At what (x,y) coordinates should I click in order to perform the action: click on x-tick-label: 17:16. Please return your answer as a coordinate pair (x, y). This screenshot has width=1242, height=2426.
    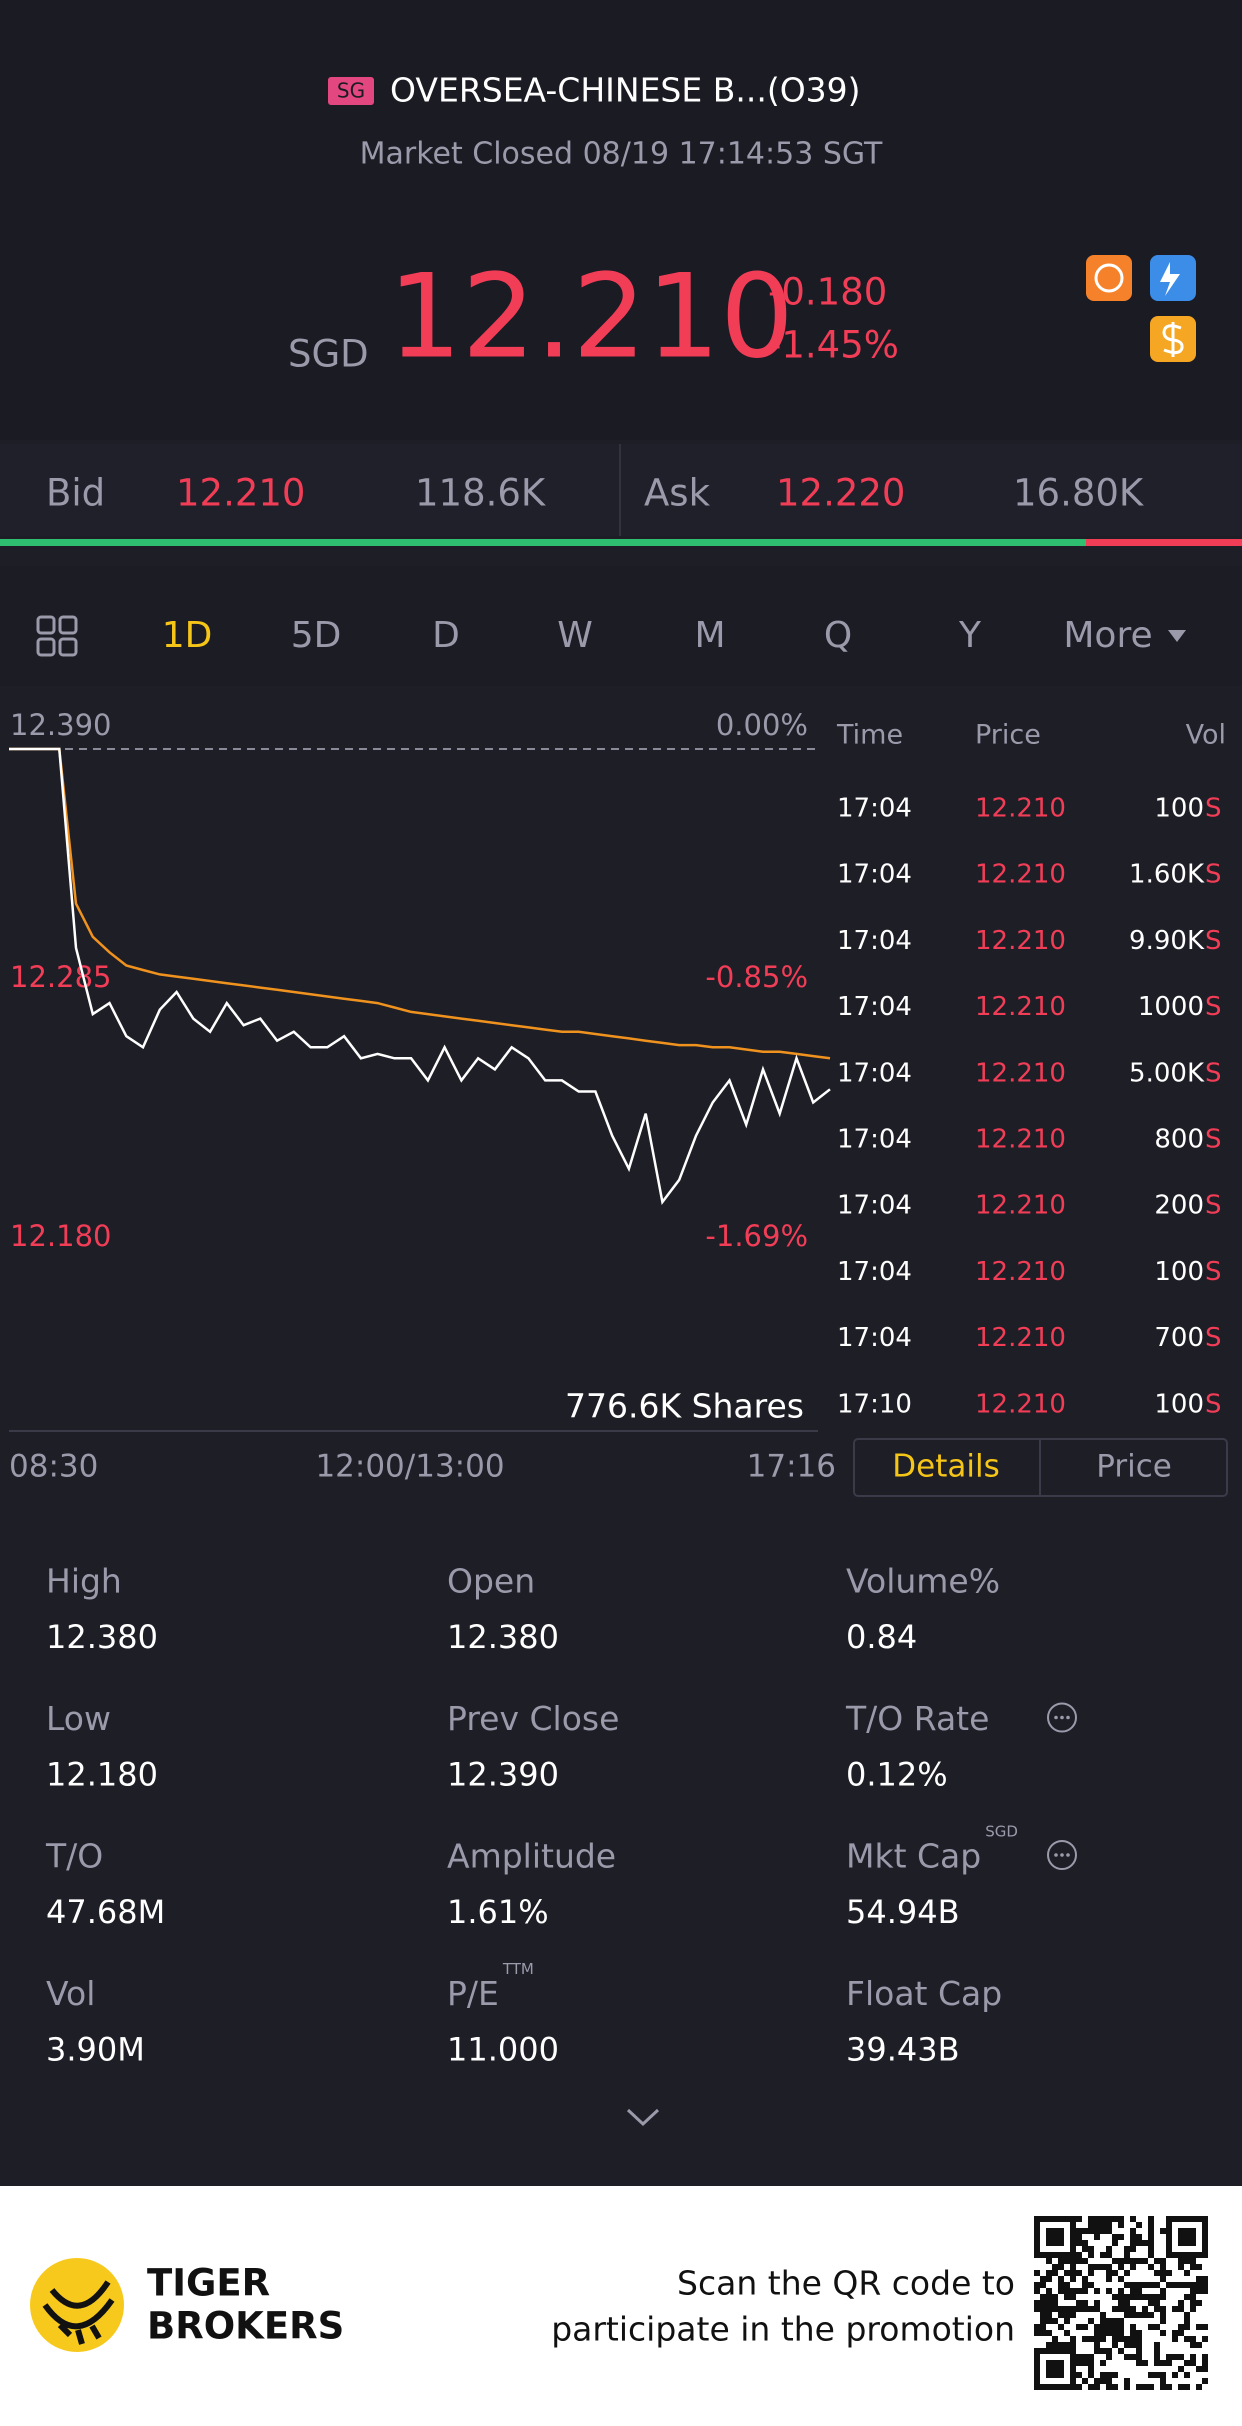
    Looking at the image, I should click on (791, 1467).